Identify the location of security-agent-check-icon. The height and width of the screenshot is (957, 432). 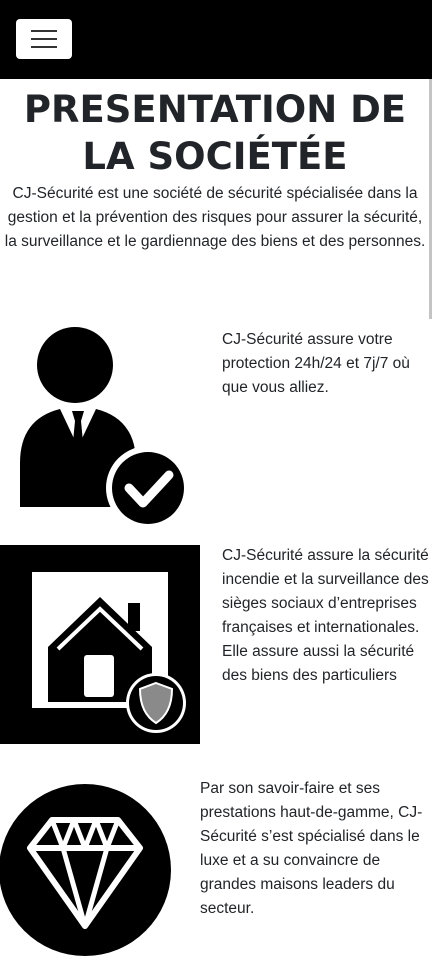
(105, 428).